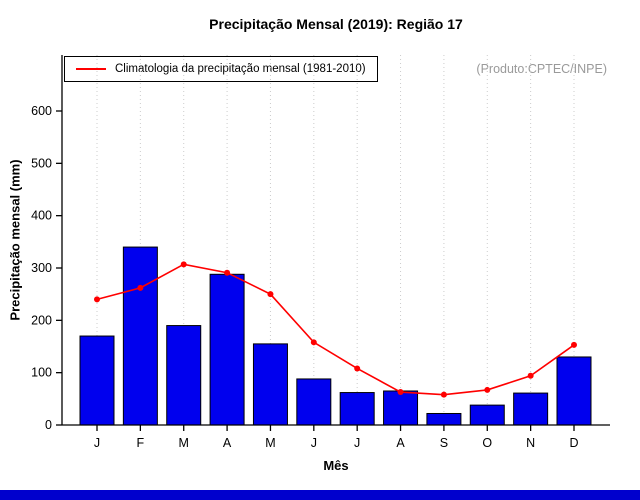  What do you see at coordinates (91, 69) in the screenshot?
I see `legend-line-icon` at bounding box center [91, 69].